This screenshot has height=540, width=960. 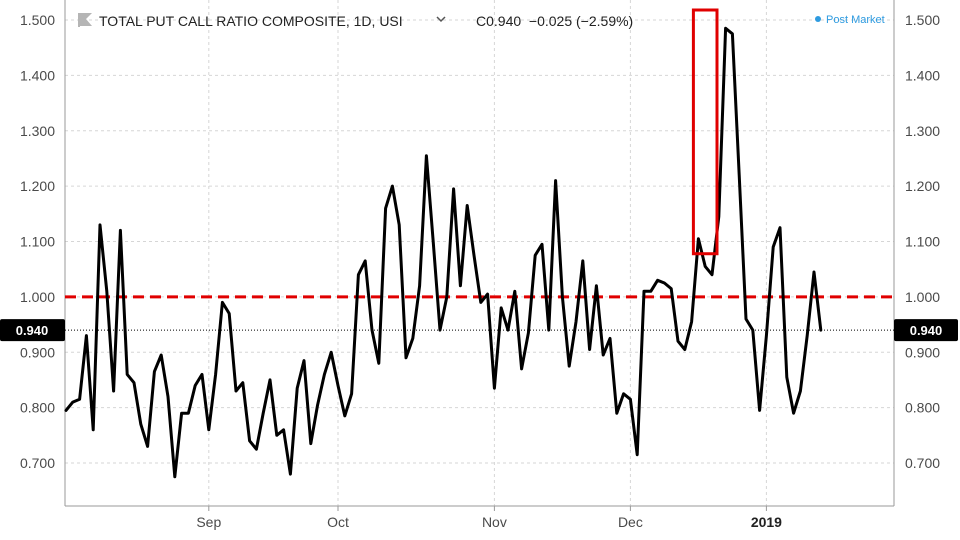 I want to click on post-market-label: Post Market, so click(x=855, y=20).